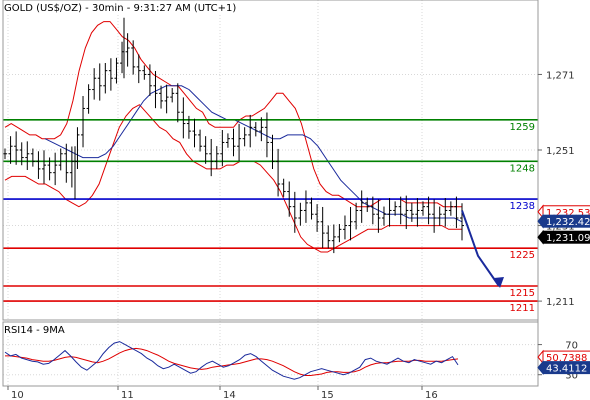  I want to click on rsi-tick-label-30: 30, so click(571, 376).